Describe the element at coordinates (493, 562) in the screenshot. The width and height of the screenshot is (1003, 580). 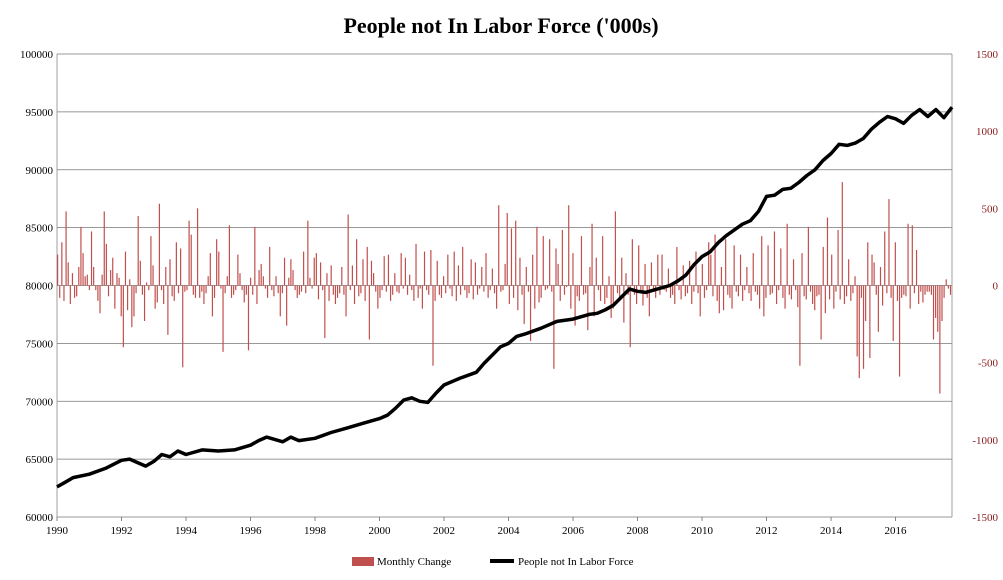
I see `legend: Monthly Change People not In Labor Force` at that location.